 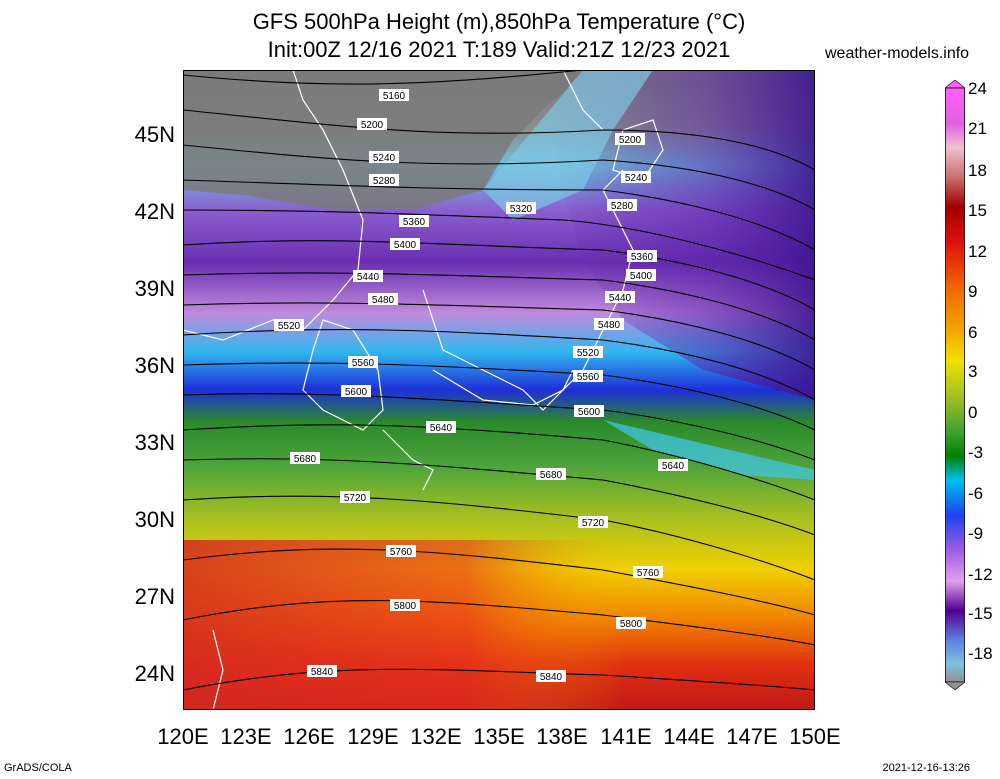 I want to click on site-credit: weather-models.info, so click(x=897, y=53).